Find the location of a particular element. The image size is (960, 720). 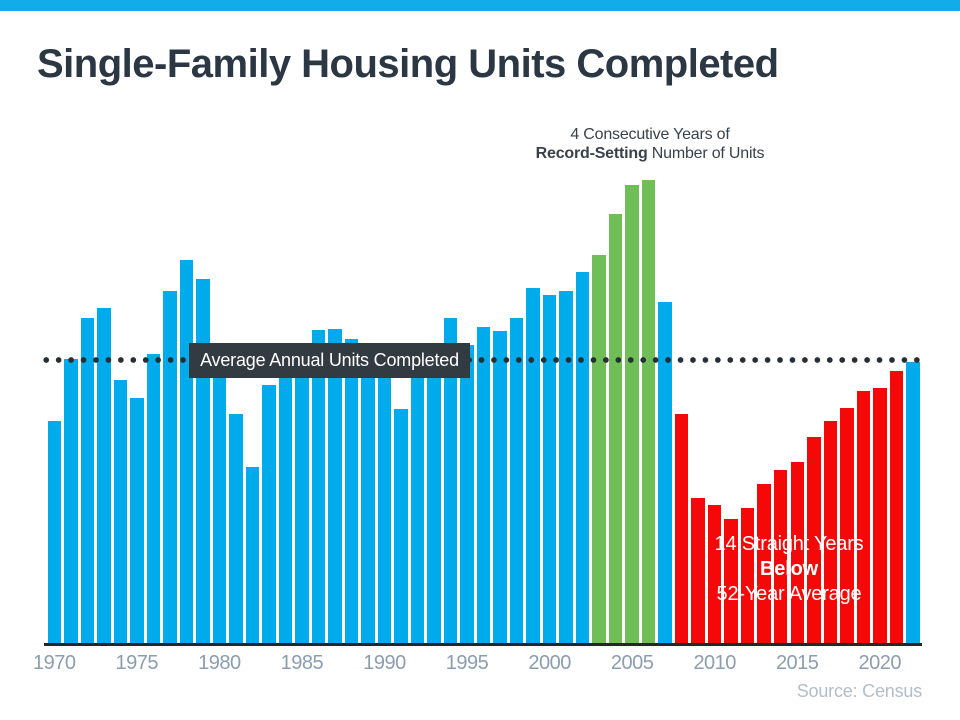

bar-2015 is located at coordinates (797, 553).